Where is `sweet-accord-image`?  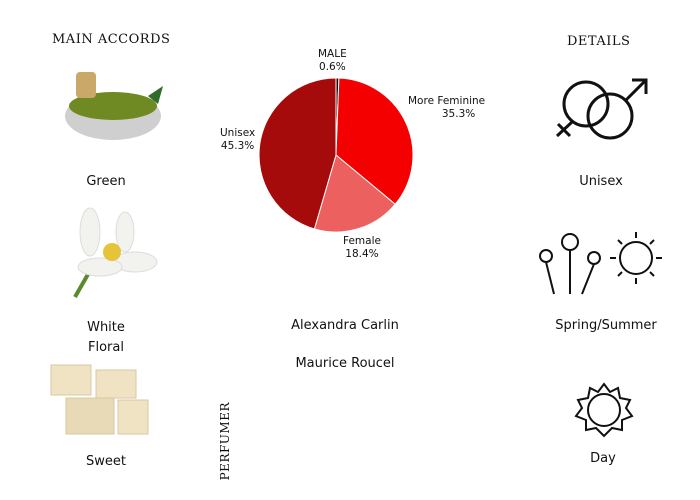 sweet-accord-image is located at coordinates (99, 399).